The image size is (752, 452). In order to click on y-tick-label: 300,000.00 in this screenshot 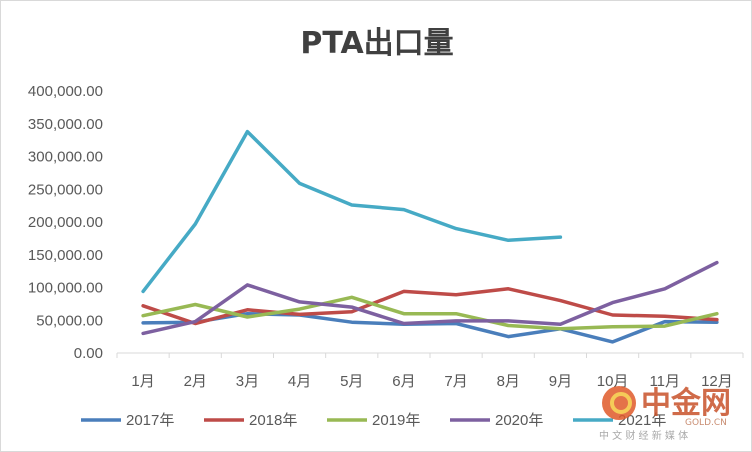, I will do `click(65, 157)`.